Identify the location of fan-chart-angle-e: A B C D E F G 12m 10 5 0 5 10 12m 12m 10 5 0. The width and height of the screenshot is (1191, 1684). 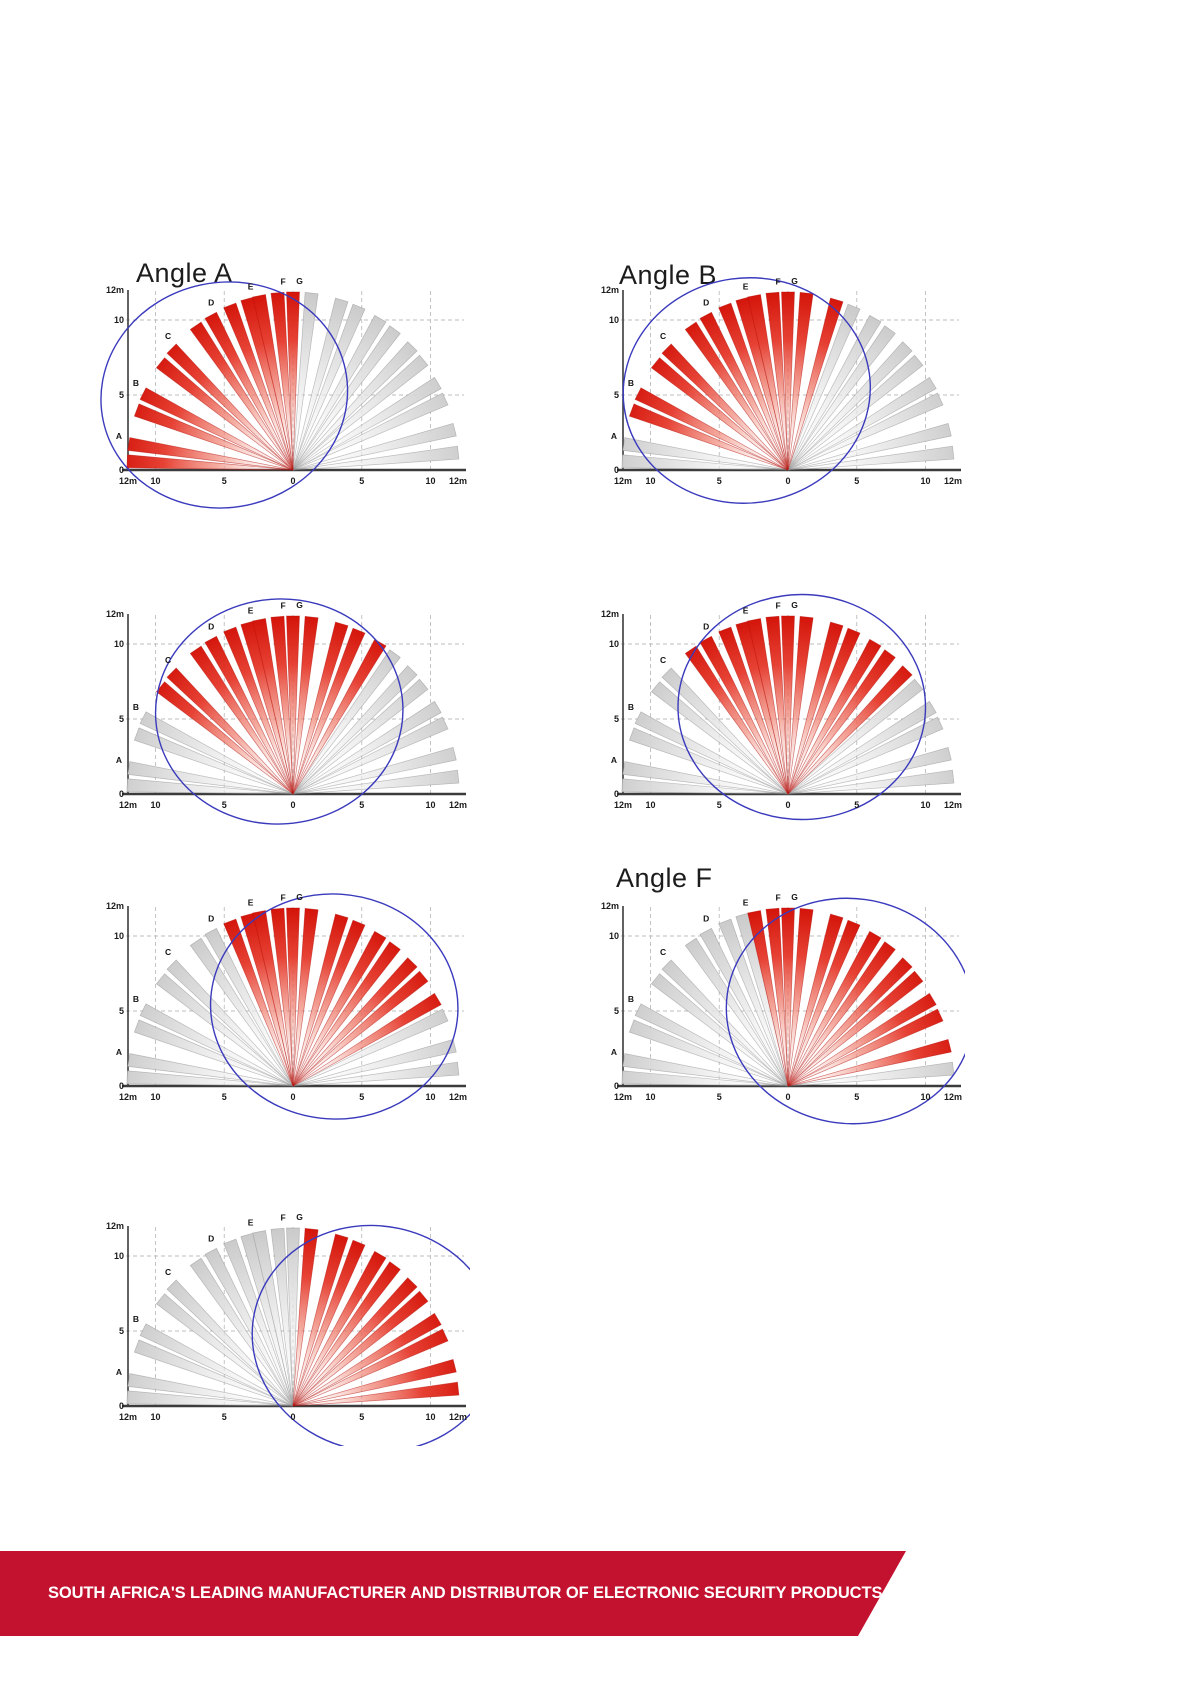
(285, 1005).